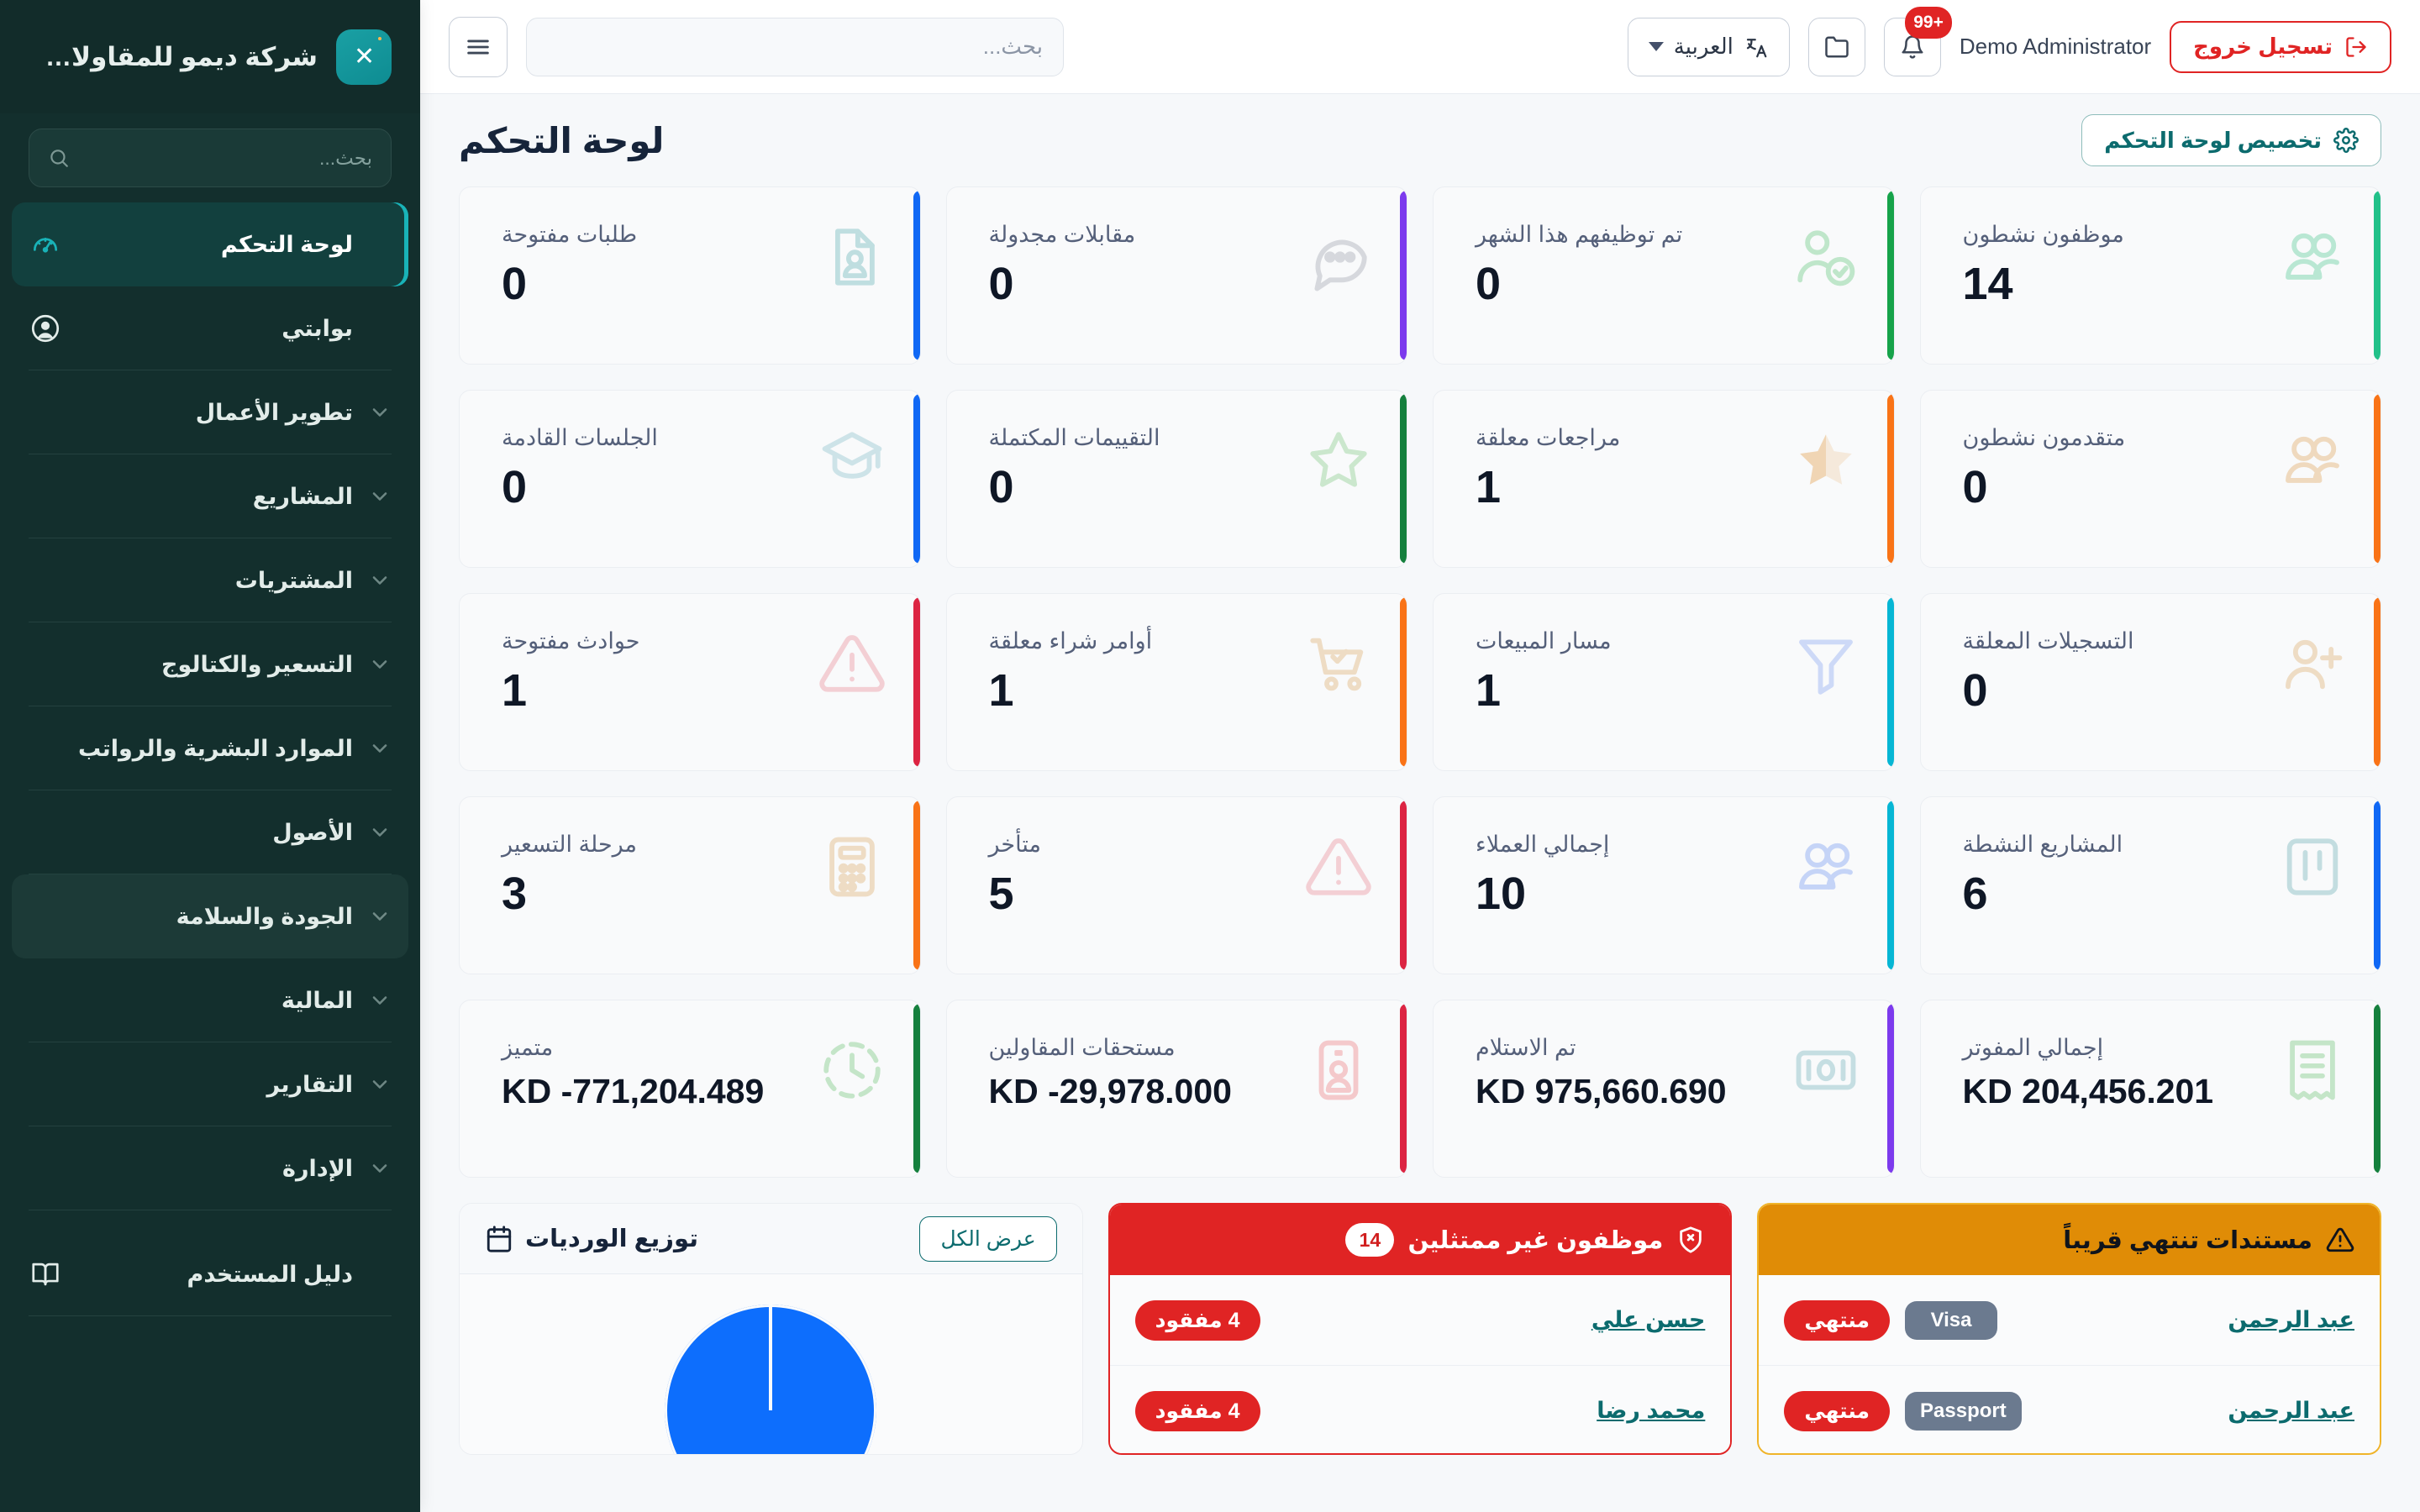 This screenshot has height=1512, width=2420. What do you see at coordinates (1110, 1090) in the screenshot?
I see `kpi-value: KD -29,978.000` at bounding box center [1110, 1090].